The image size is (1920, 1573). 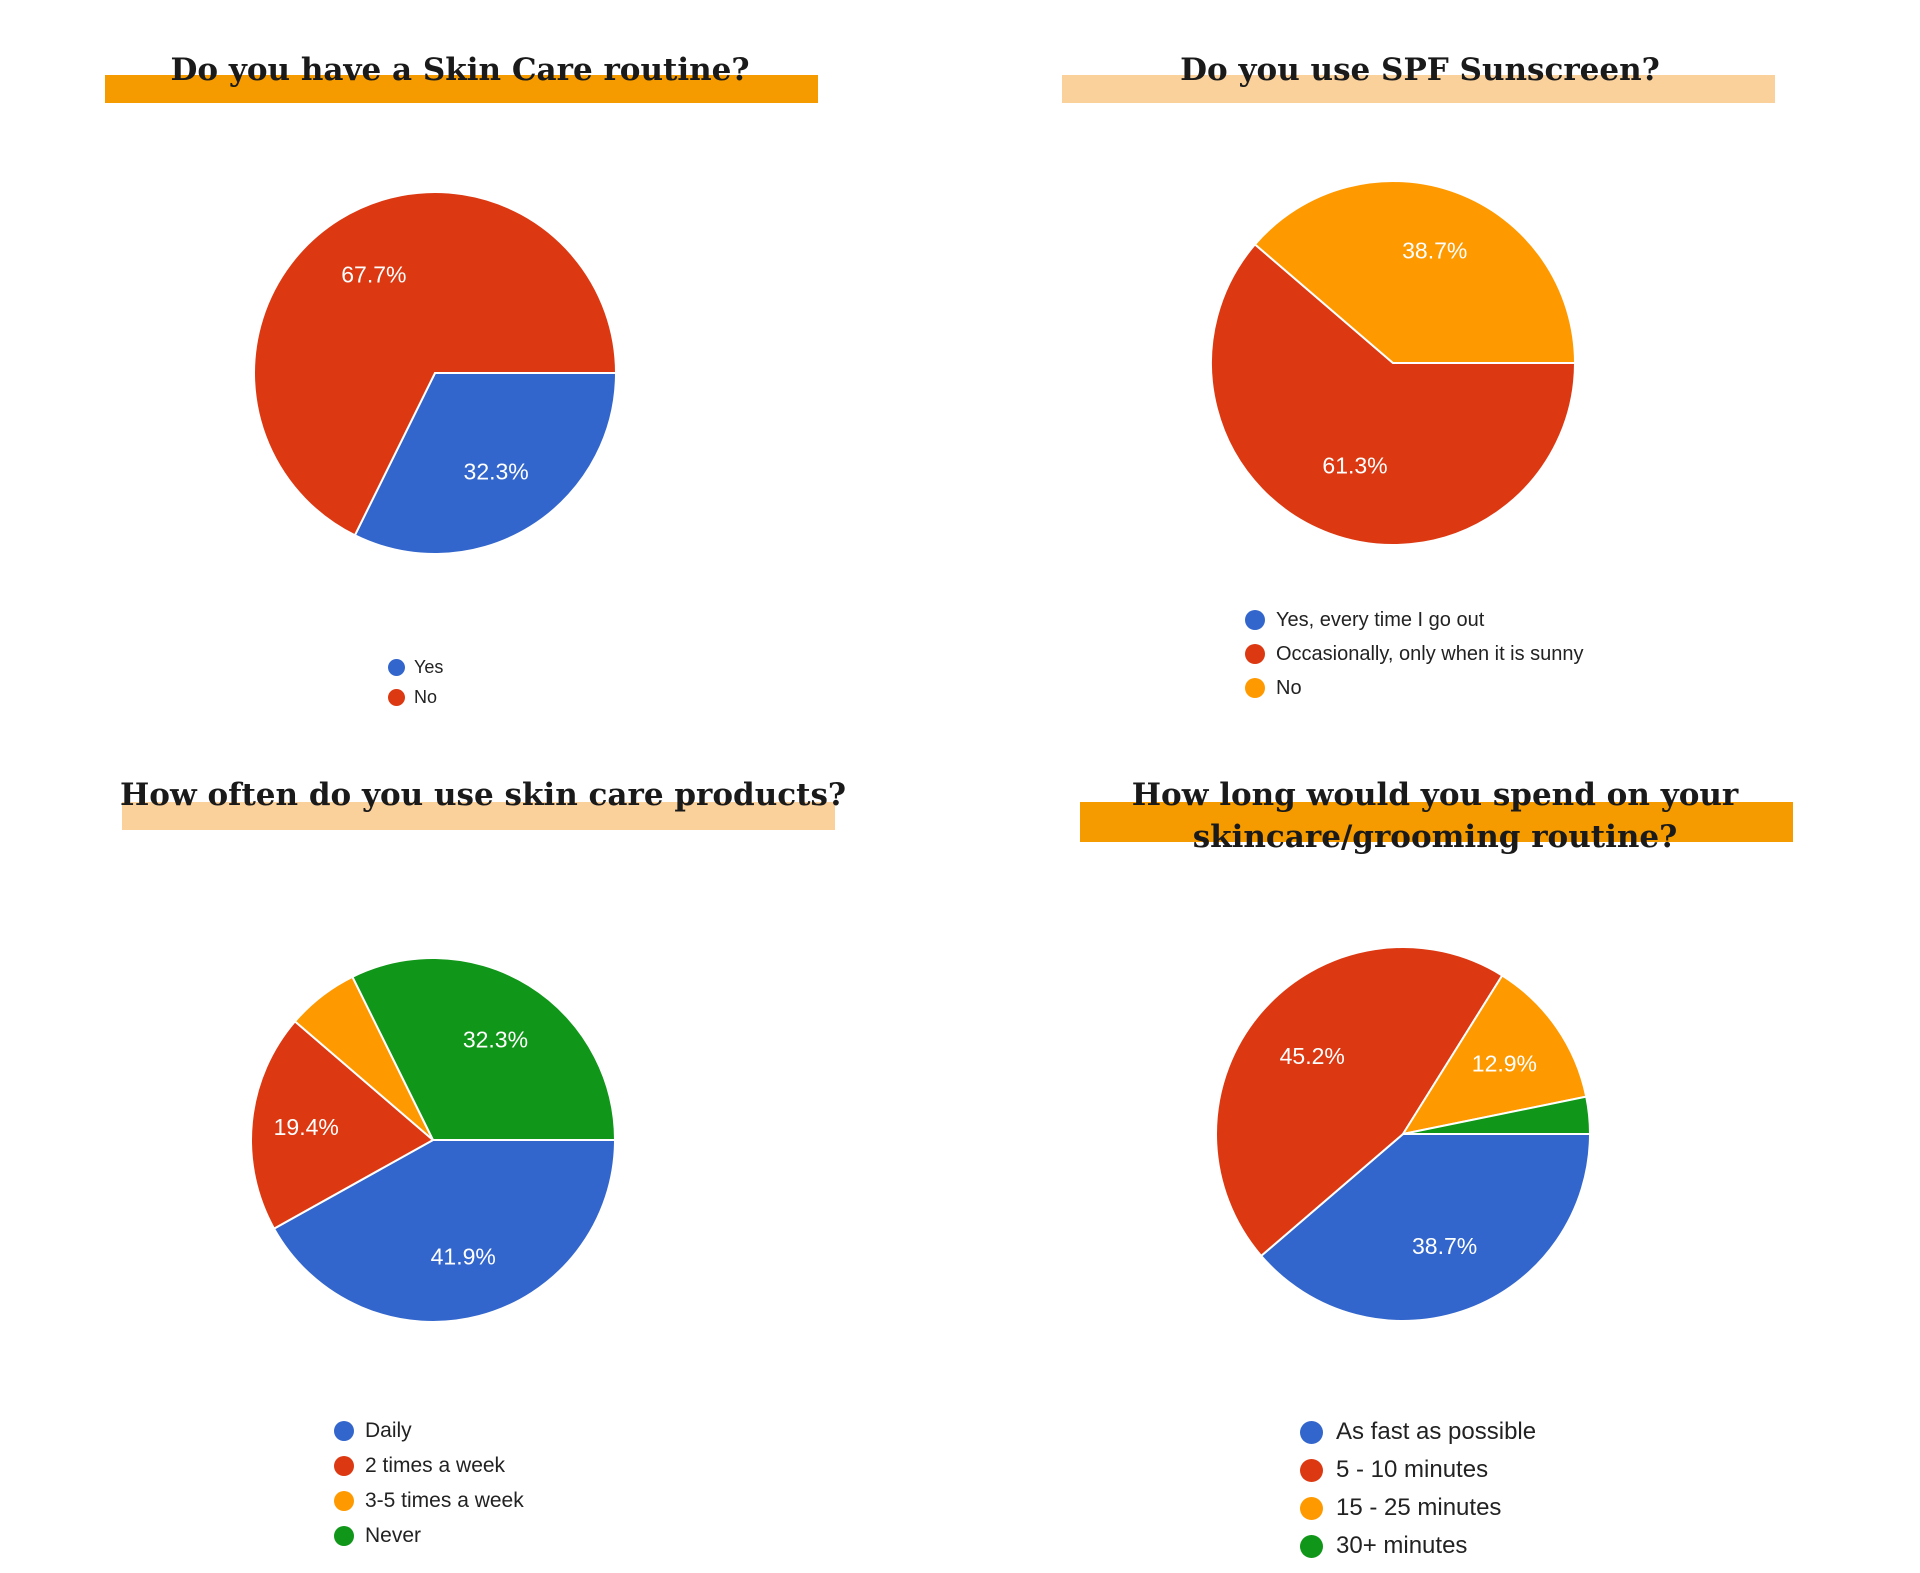 I want to click on legend-item: 5 - 10 minutes, so click(x=1418, y=1470).